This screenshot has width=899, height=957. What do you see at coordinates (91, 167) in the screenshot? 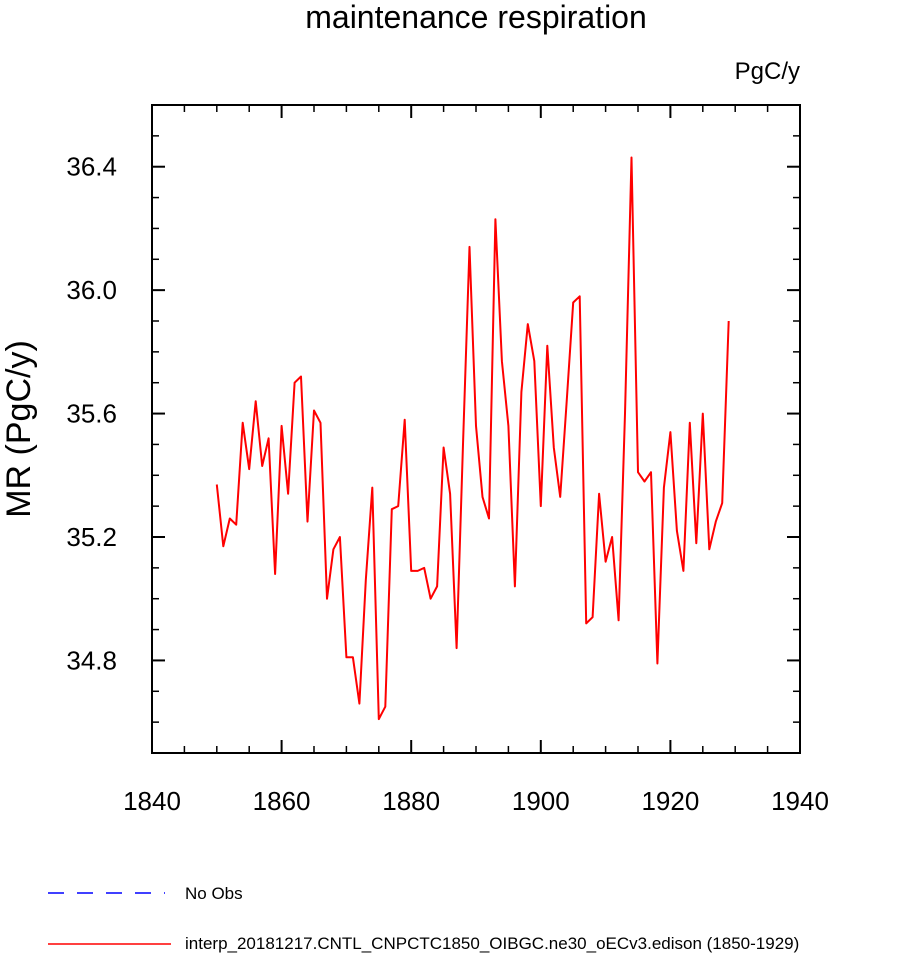
I see `y-tick-label: 36.4` at bounding box center [91, 167].